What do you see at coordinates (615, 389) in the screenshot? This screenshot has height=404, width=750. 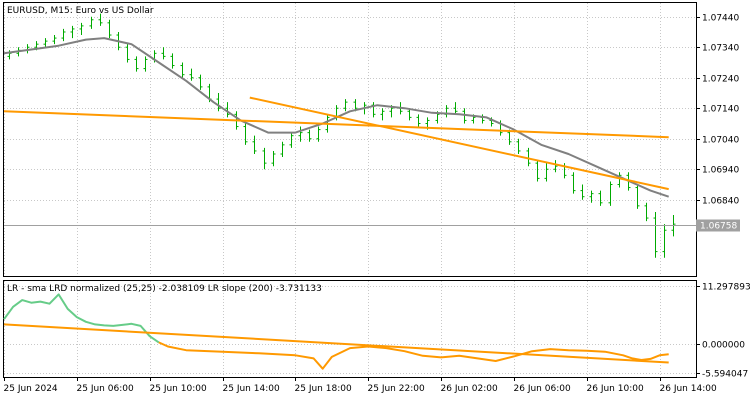 I see `x-tick-label: 26 Jun 10:00` at bounding box center [615, 389].